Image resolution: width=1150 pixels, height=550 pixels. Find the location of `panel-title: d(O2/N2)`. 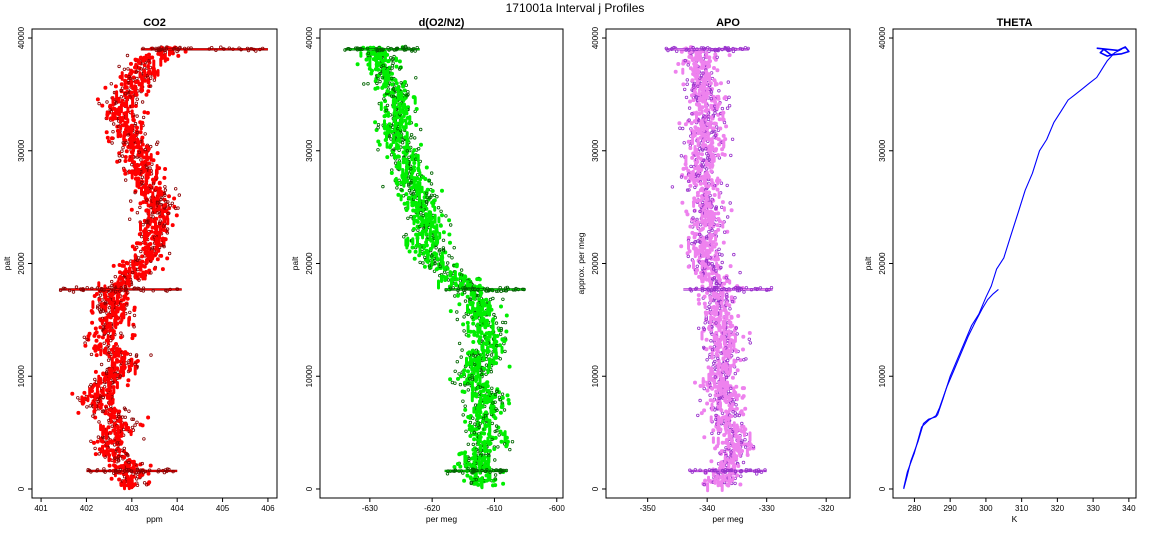

panel-title: d(O2/N2) is located at coordinates (442, 23).